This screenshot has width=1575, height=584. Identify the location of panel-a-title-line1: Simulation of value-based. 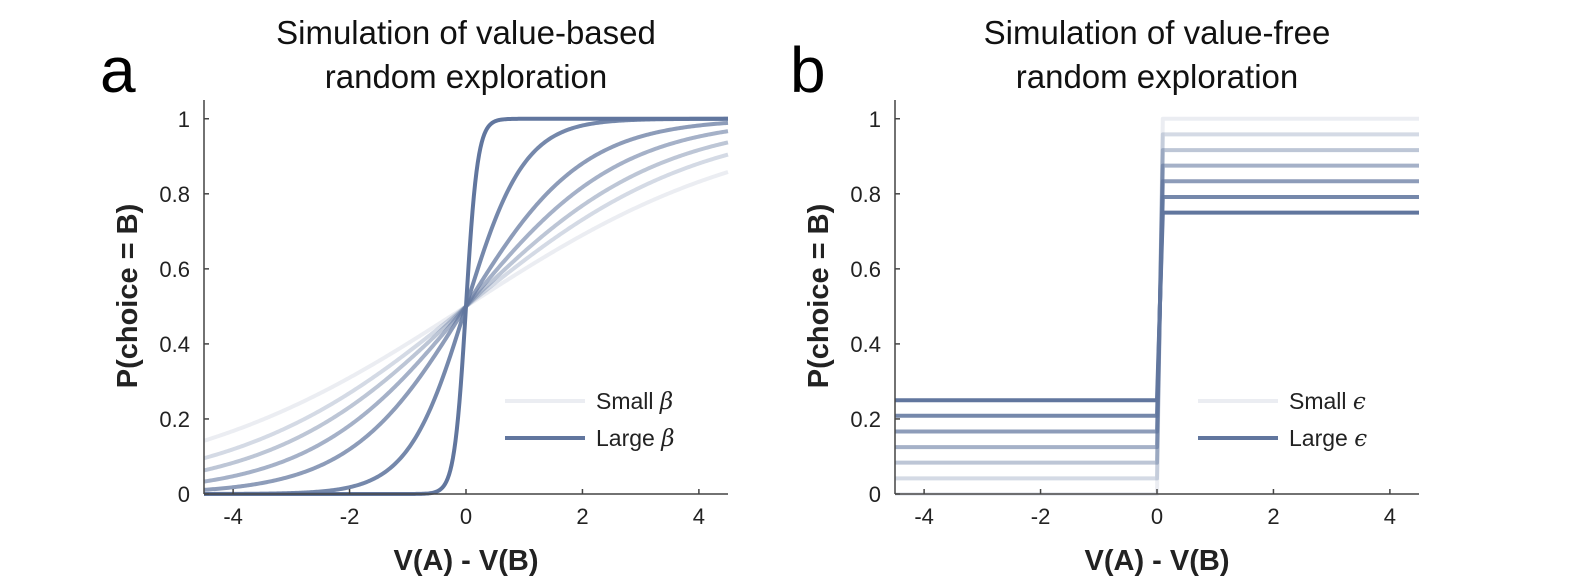
(466, 32).